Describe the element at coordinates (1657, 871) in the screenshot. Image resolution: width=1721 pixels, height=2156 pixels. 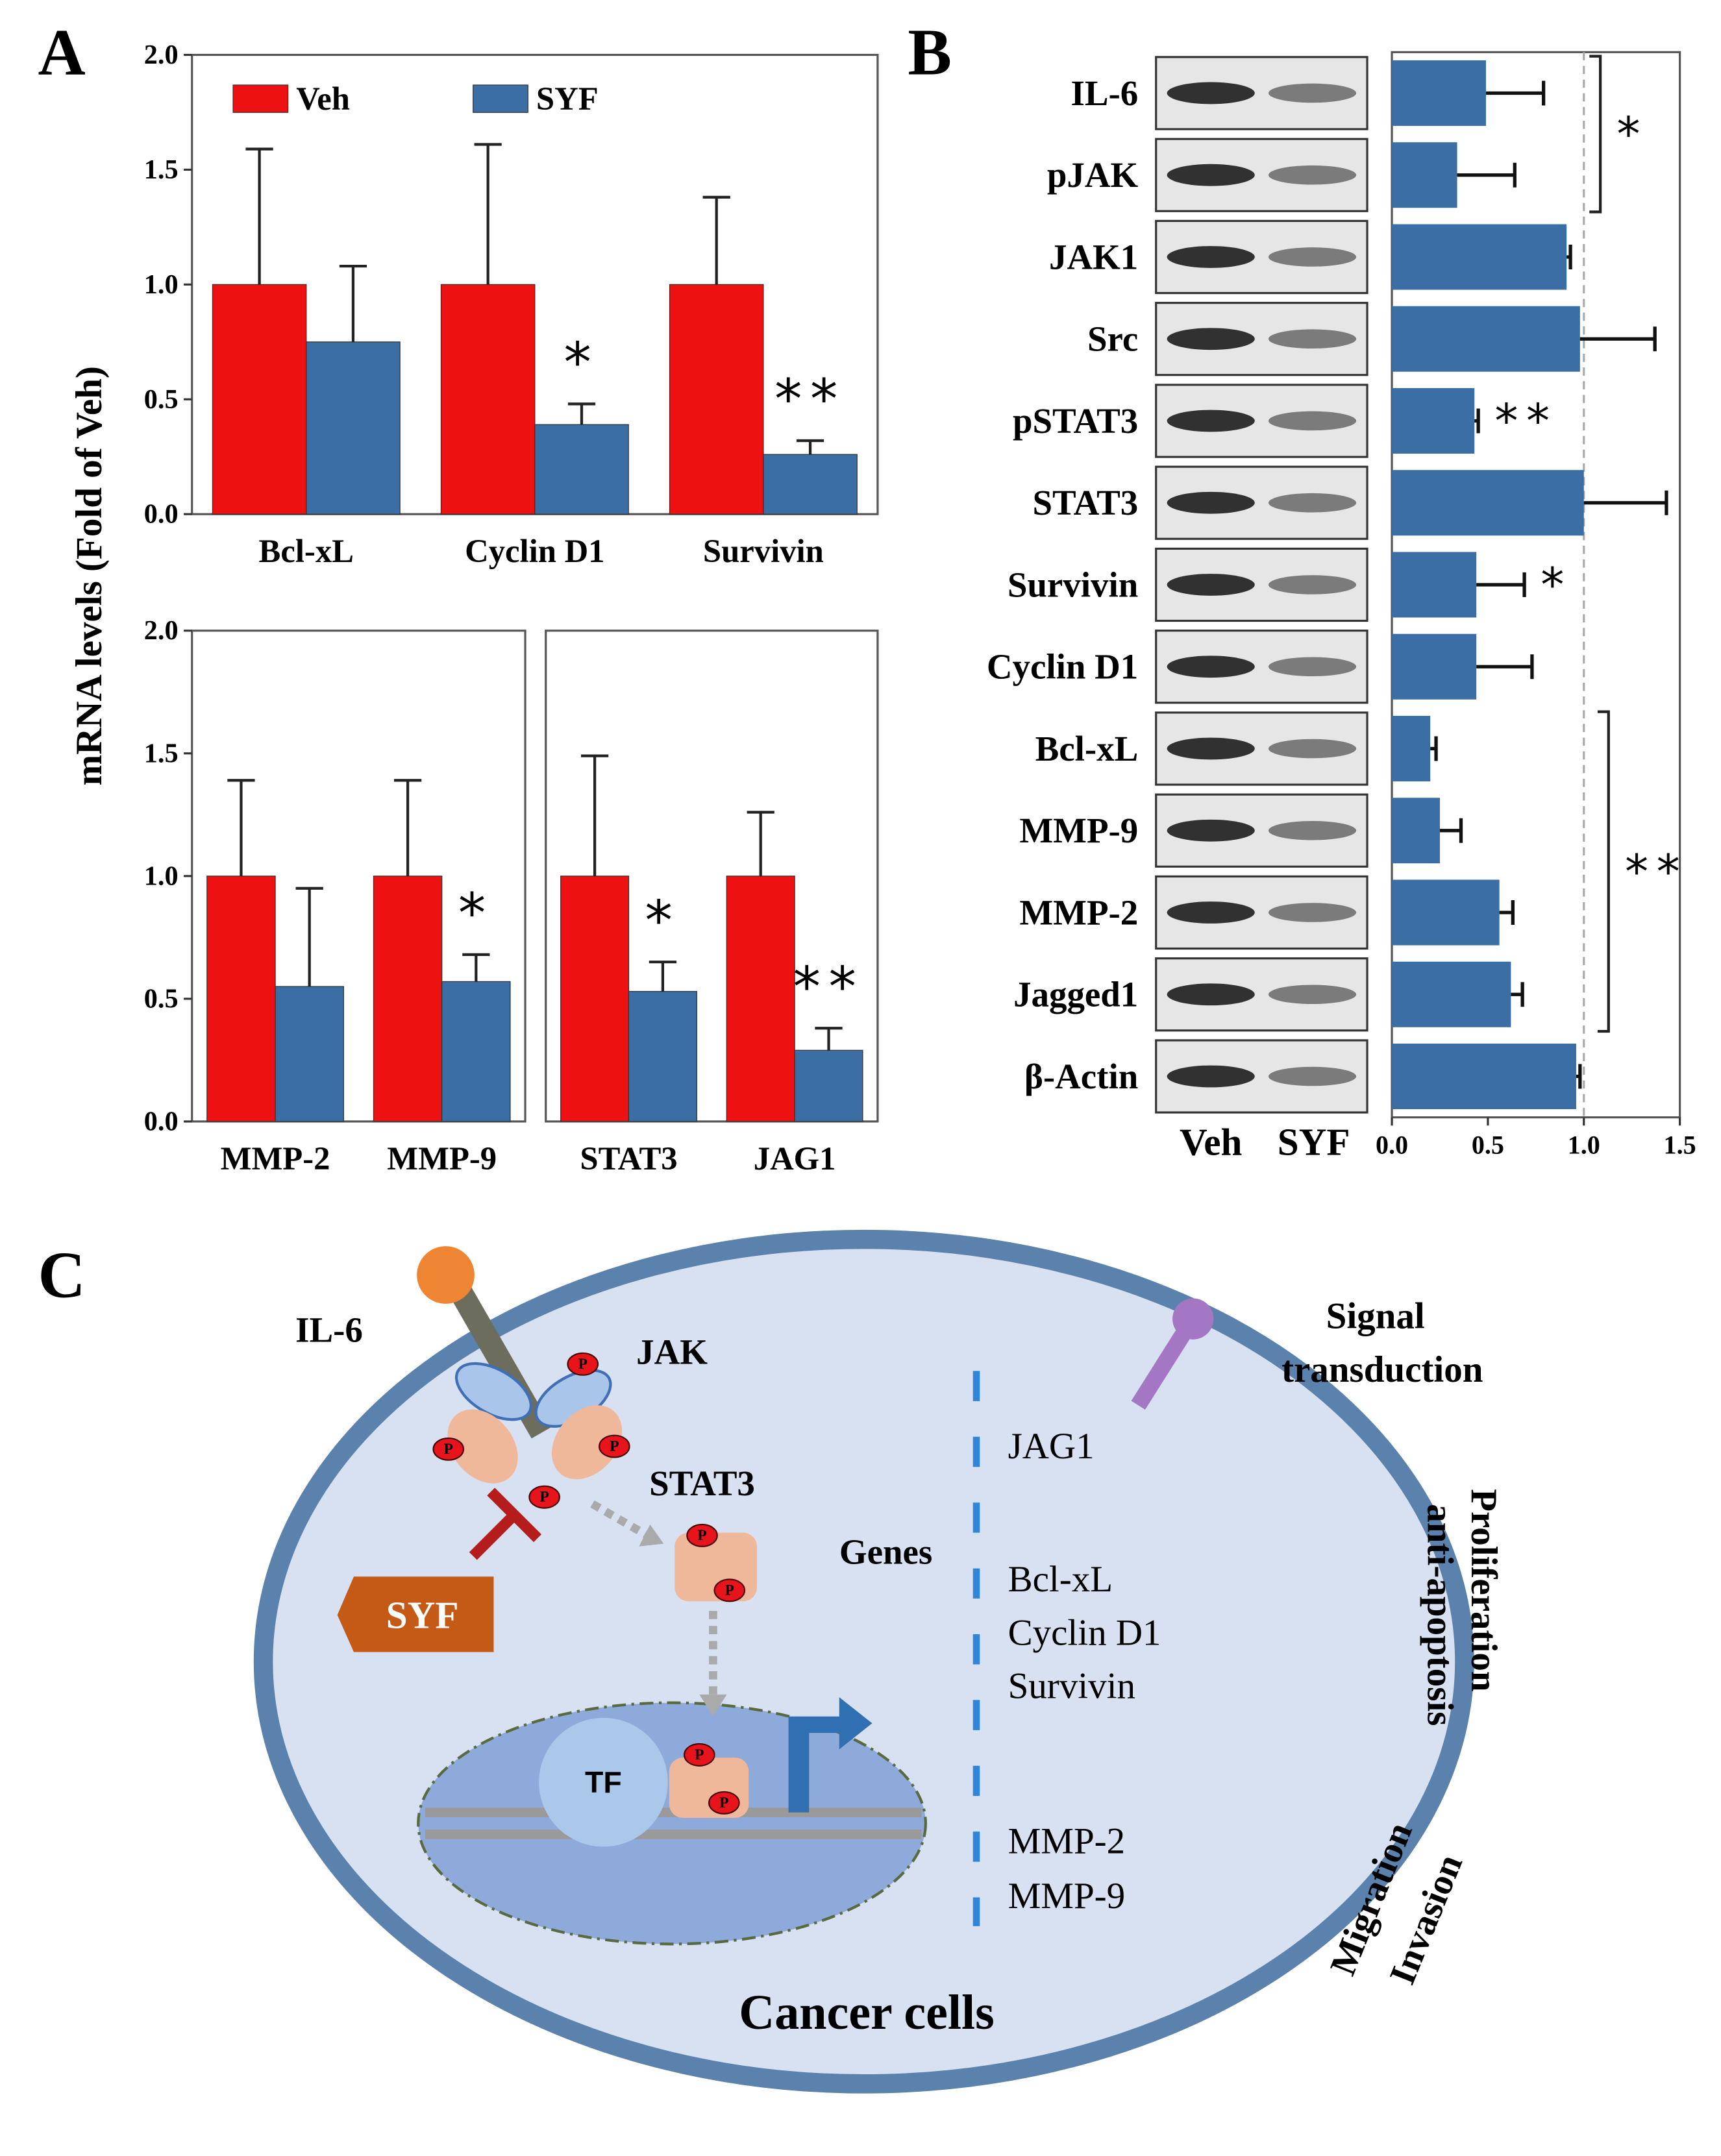
I see `bracket-label: **` at that location.